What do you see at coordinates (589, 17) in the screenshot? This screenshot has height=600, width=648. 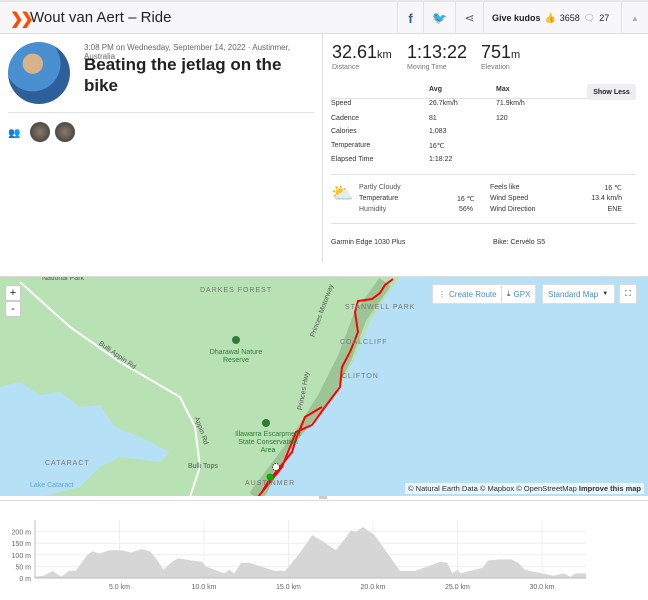 I see `comment-icon: 🗨` at bounding box center [589, 17].